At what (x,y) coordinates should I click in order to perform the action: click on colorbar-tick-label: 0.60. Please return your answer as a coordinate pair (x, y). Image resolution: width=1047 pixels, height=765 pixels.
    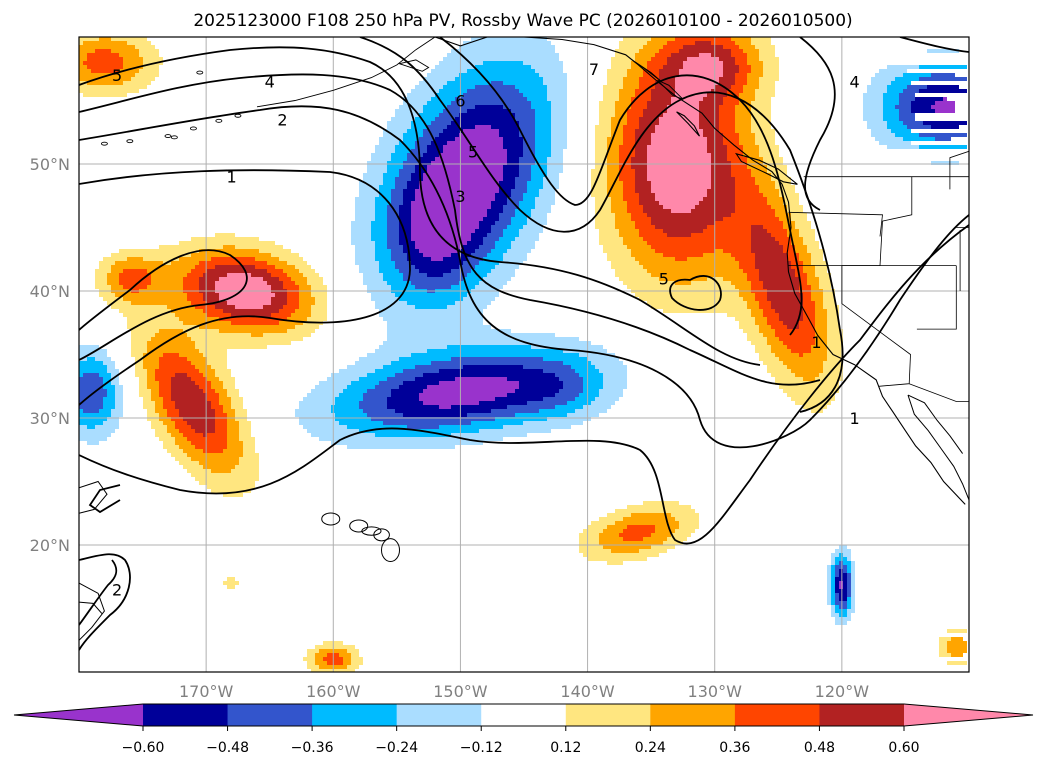
    Looking at the image, I should click on (903, 748).